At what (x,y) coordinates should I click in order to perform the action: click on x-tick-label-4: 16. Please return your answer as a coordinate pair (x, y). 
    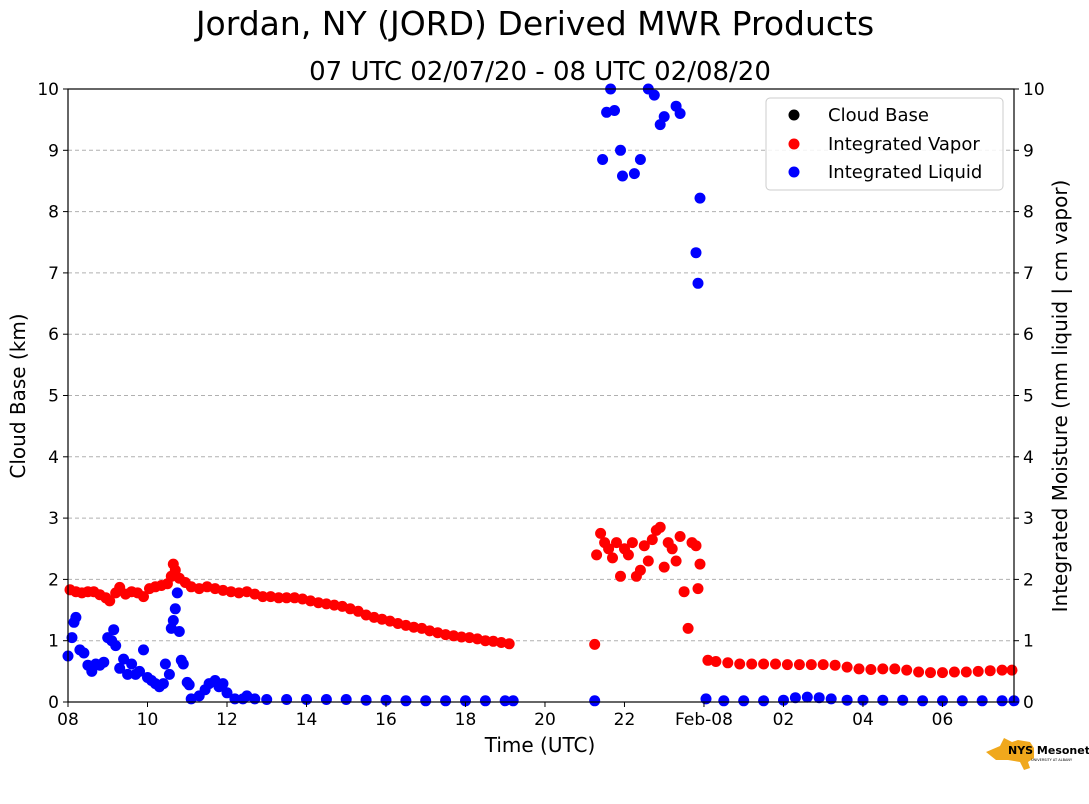
    Looking at the image, I should click on (386, 720).